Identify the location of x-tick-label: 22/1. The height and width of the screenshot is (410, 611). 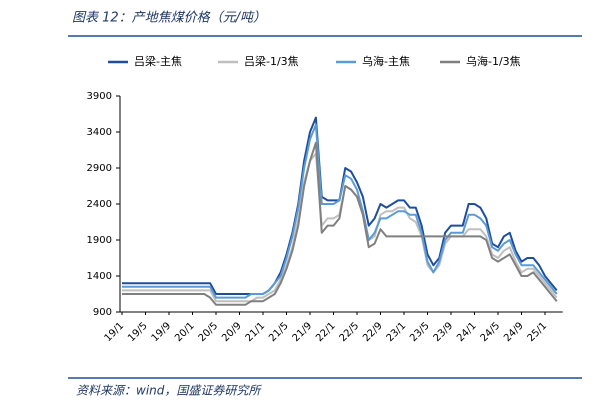
(326, 332).